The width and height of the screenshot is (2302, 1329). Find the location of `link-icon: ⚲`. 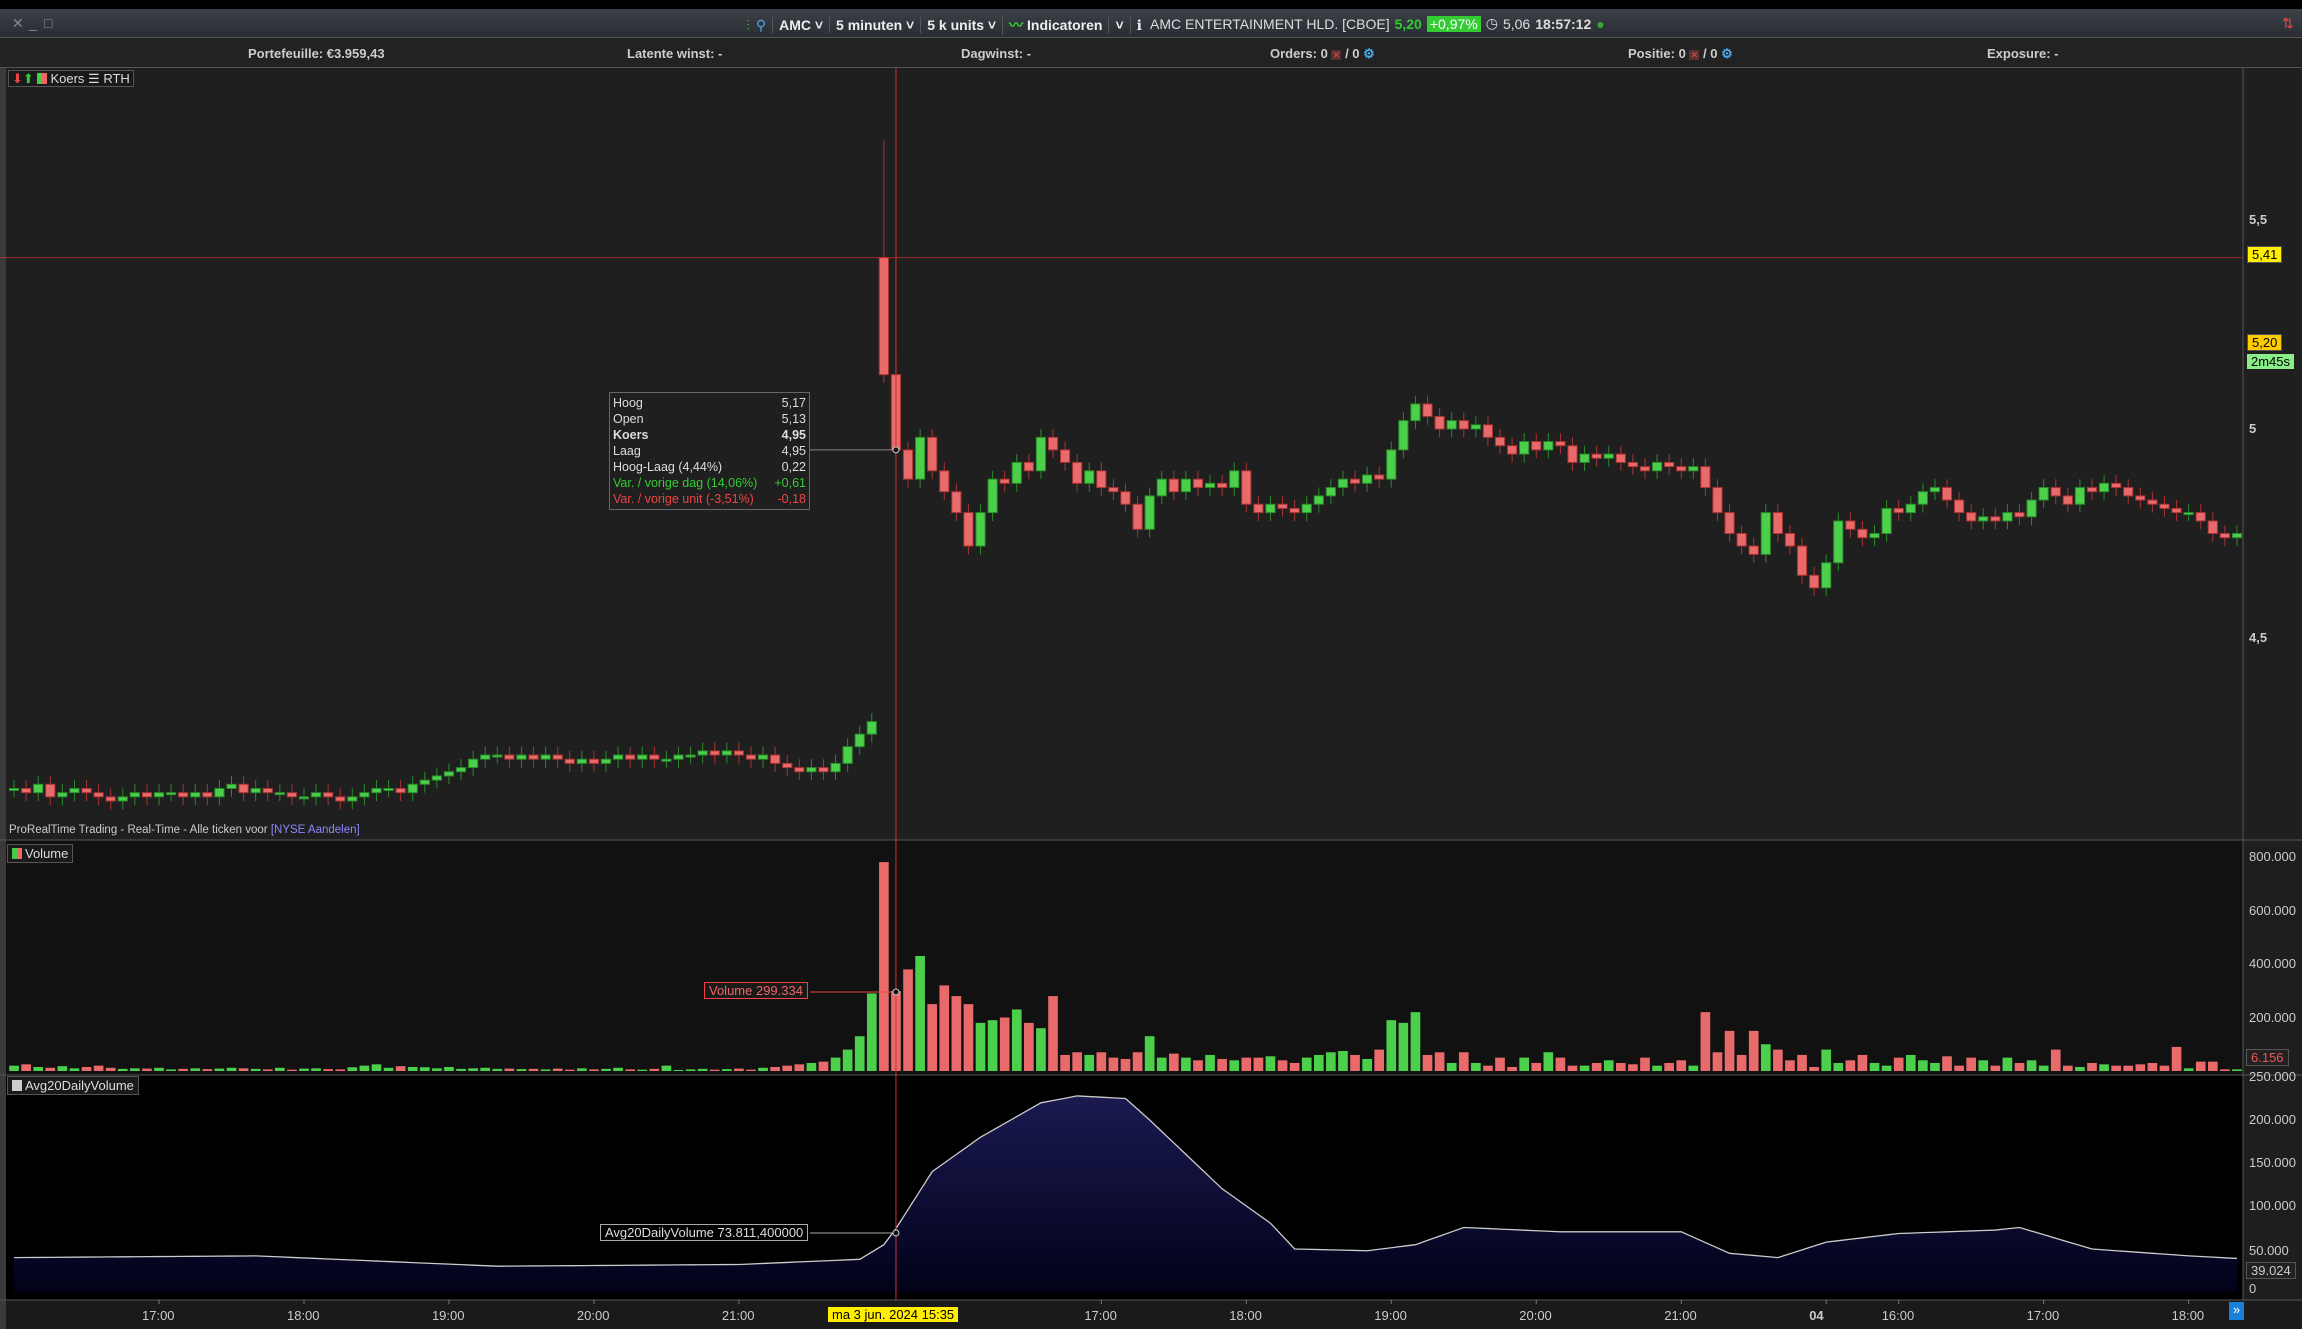

link-icon: ⚲ is located at coordinates (761, 24).